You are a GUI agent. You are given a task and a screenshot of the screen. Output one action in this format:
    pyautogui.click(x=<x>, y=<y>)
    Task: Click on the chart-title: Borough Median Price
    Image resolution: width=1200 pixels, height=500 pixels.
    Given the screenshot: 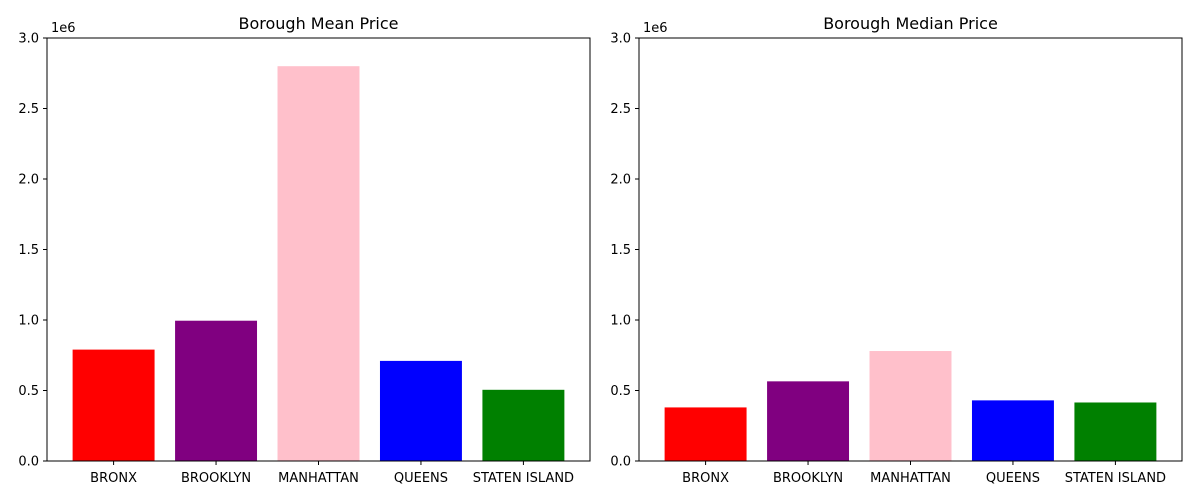 What is the action you would take?
    pyautogui.click(x=910, y=23)
    